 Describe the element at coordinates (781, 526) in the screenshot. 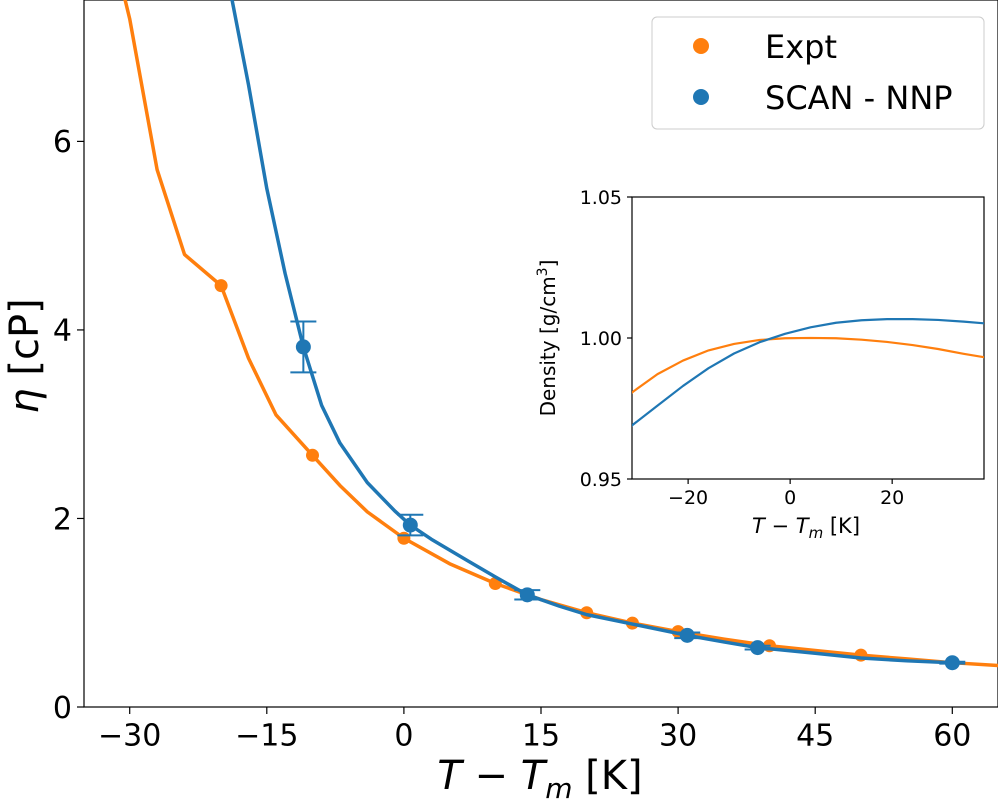

I see `inset-x-label-var: T − T` at that location.